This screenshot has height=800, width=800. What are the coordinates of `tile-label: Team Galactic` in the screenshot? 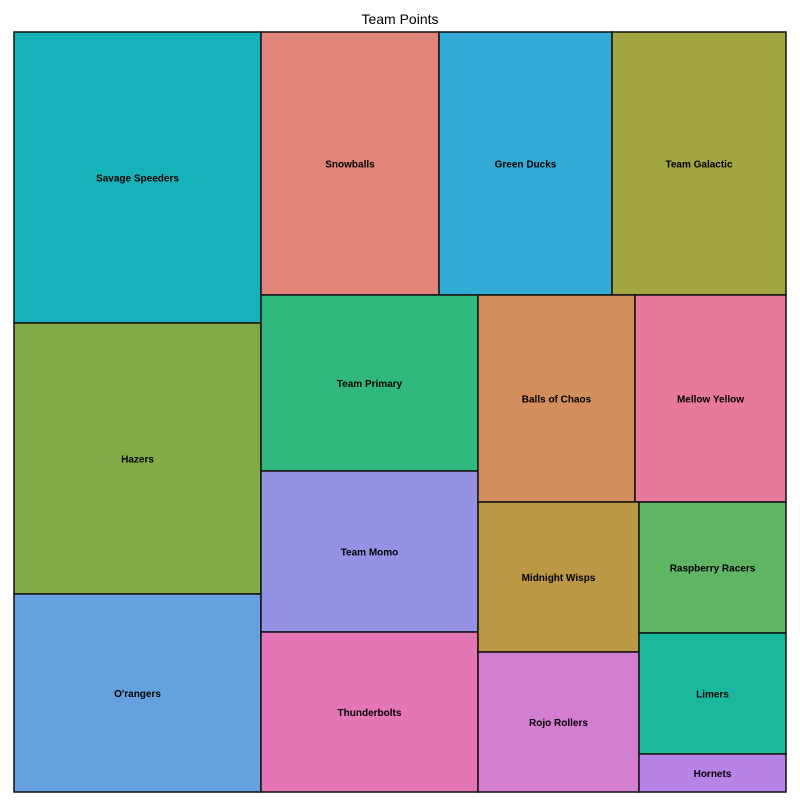 It's located at (699, 165).